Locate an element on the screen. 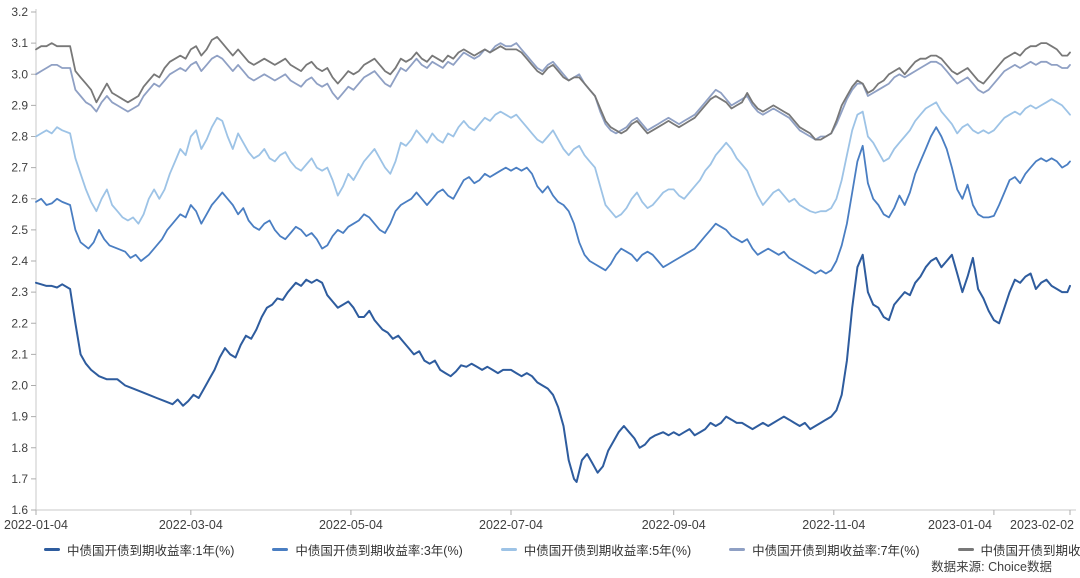 The image size is (1080, 578). x-tick-label: 2023-02-02 is located at coordinates (1042, 525).